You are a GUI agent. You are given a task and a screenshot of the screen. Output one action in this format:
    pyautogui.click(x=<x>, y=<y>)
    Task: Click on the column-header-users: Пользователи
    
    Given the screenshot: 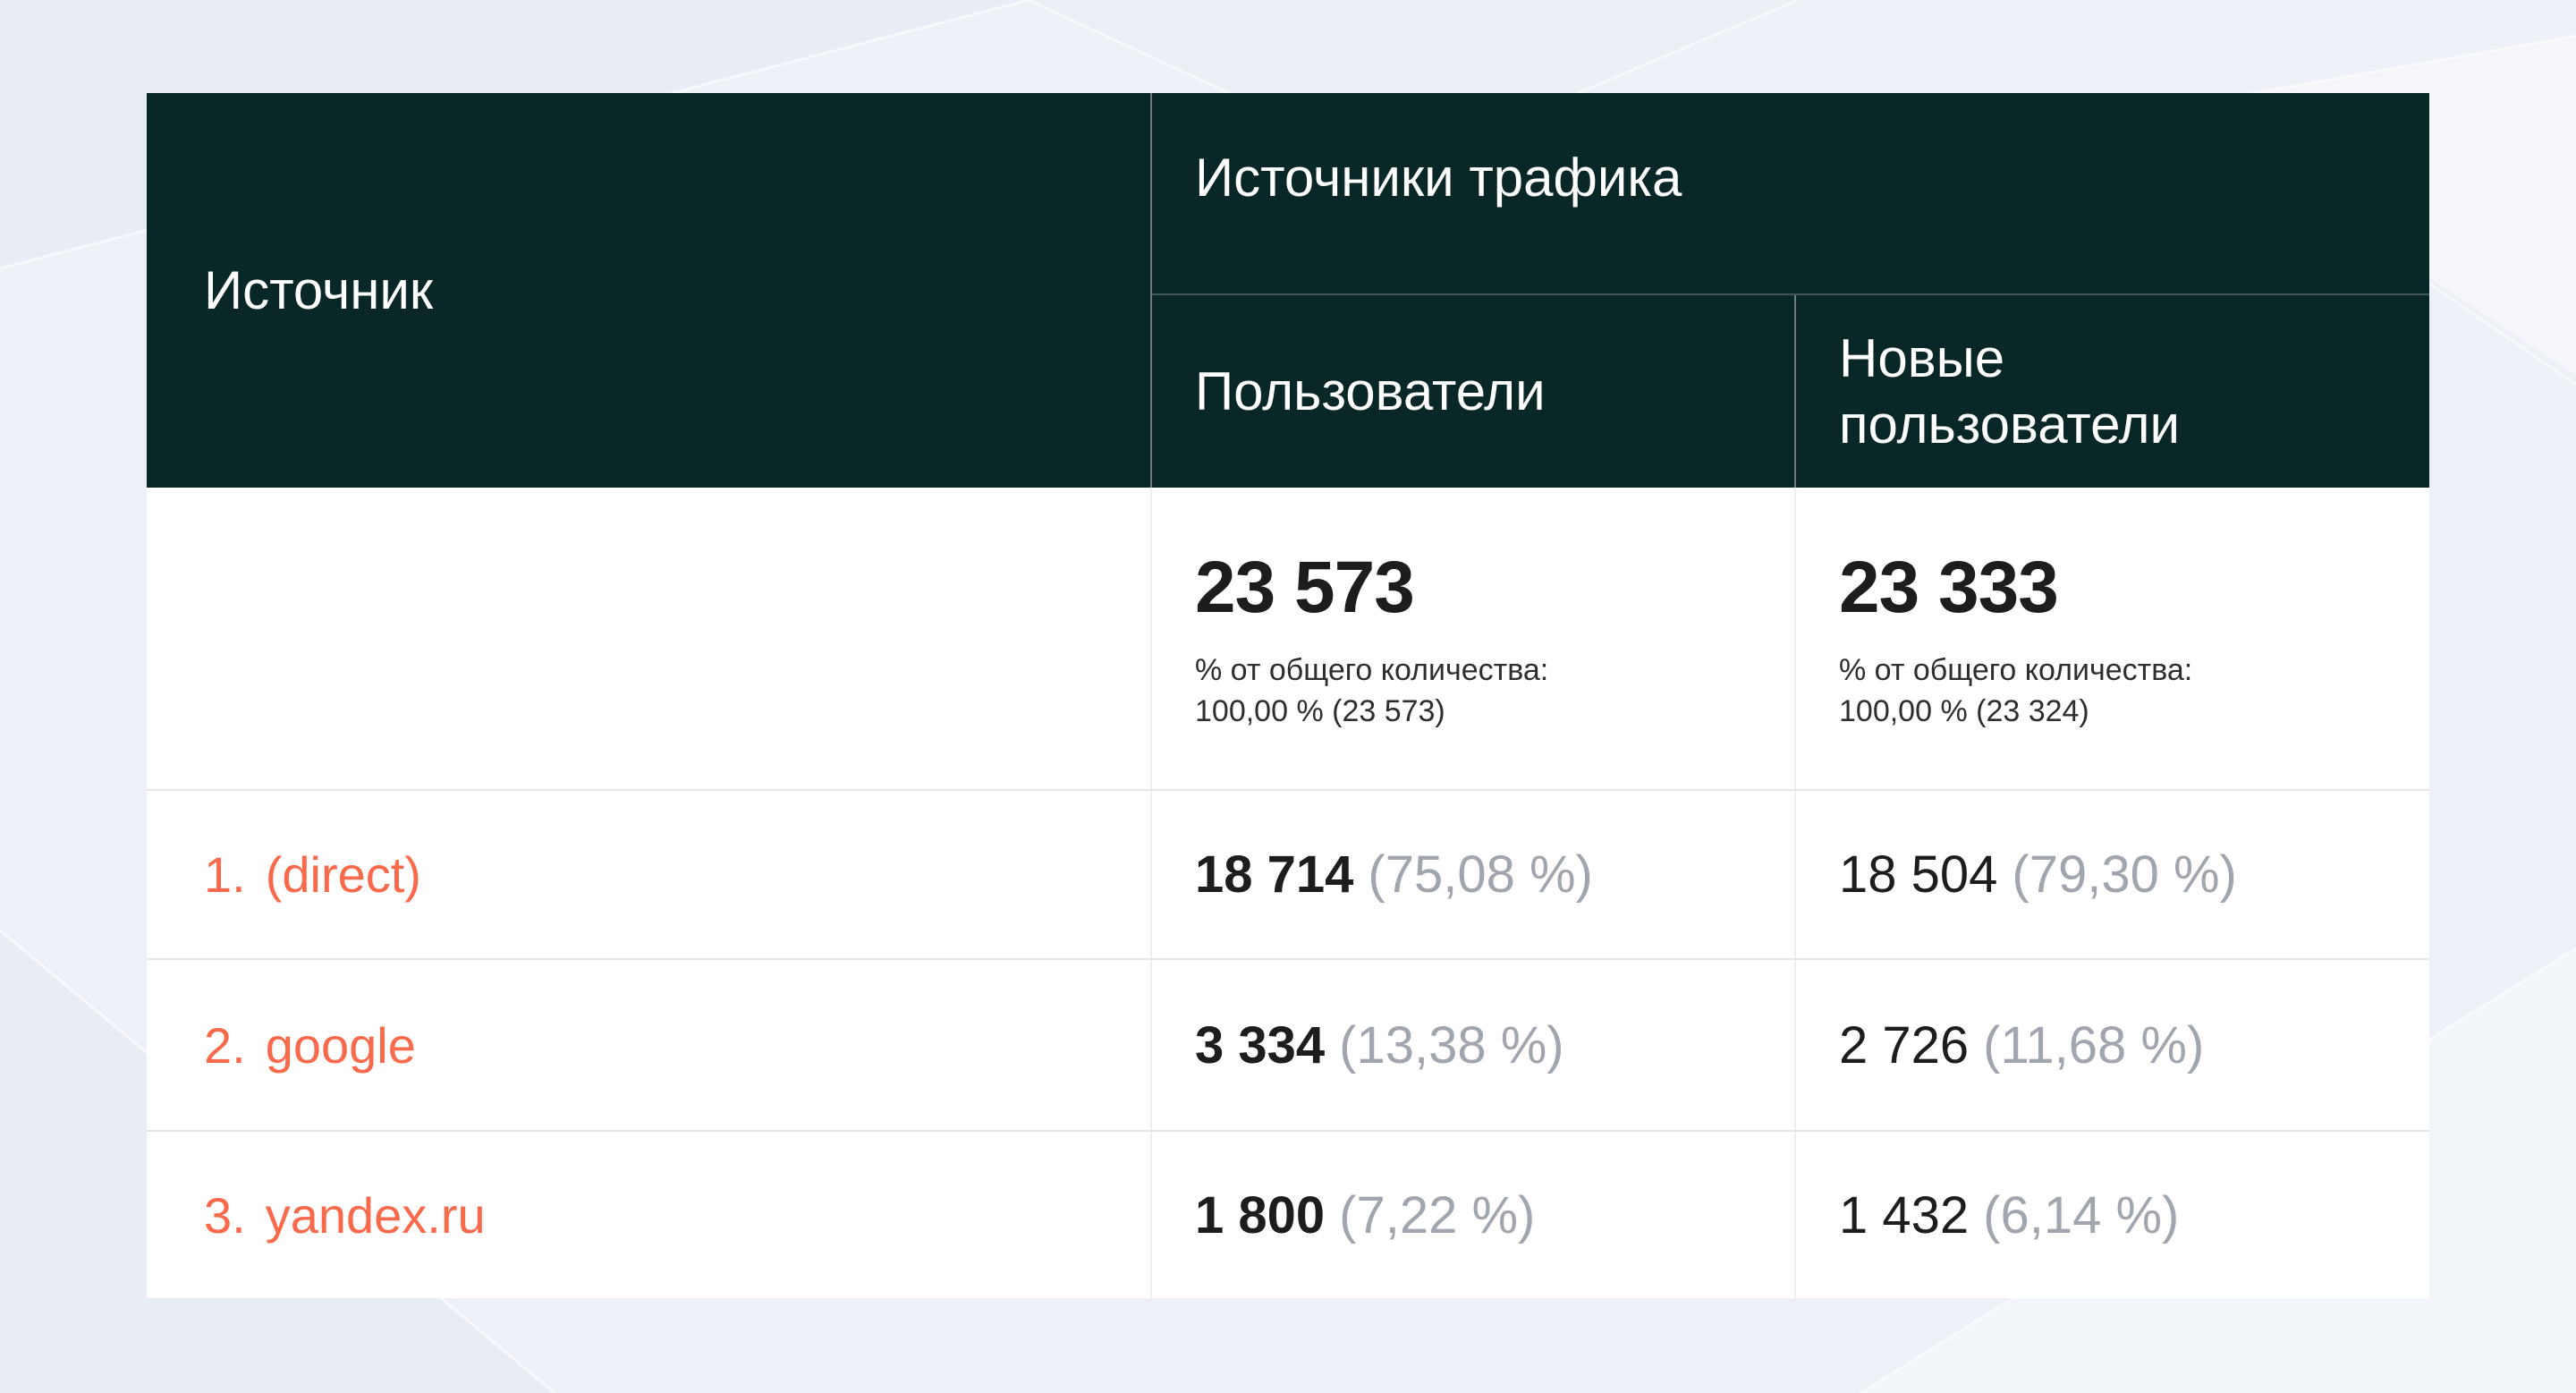 What is the action you would take?
    pyautogui.click(x=1474, y=391)
    